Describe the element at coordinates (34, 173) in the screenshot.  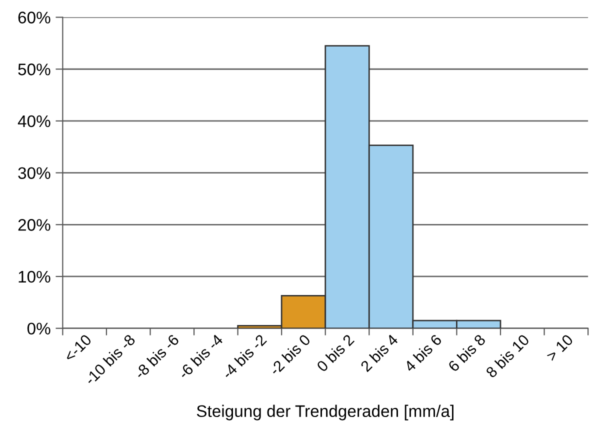
I see `y-tick-label: 30%` at that location.